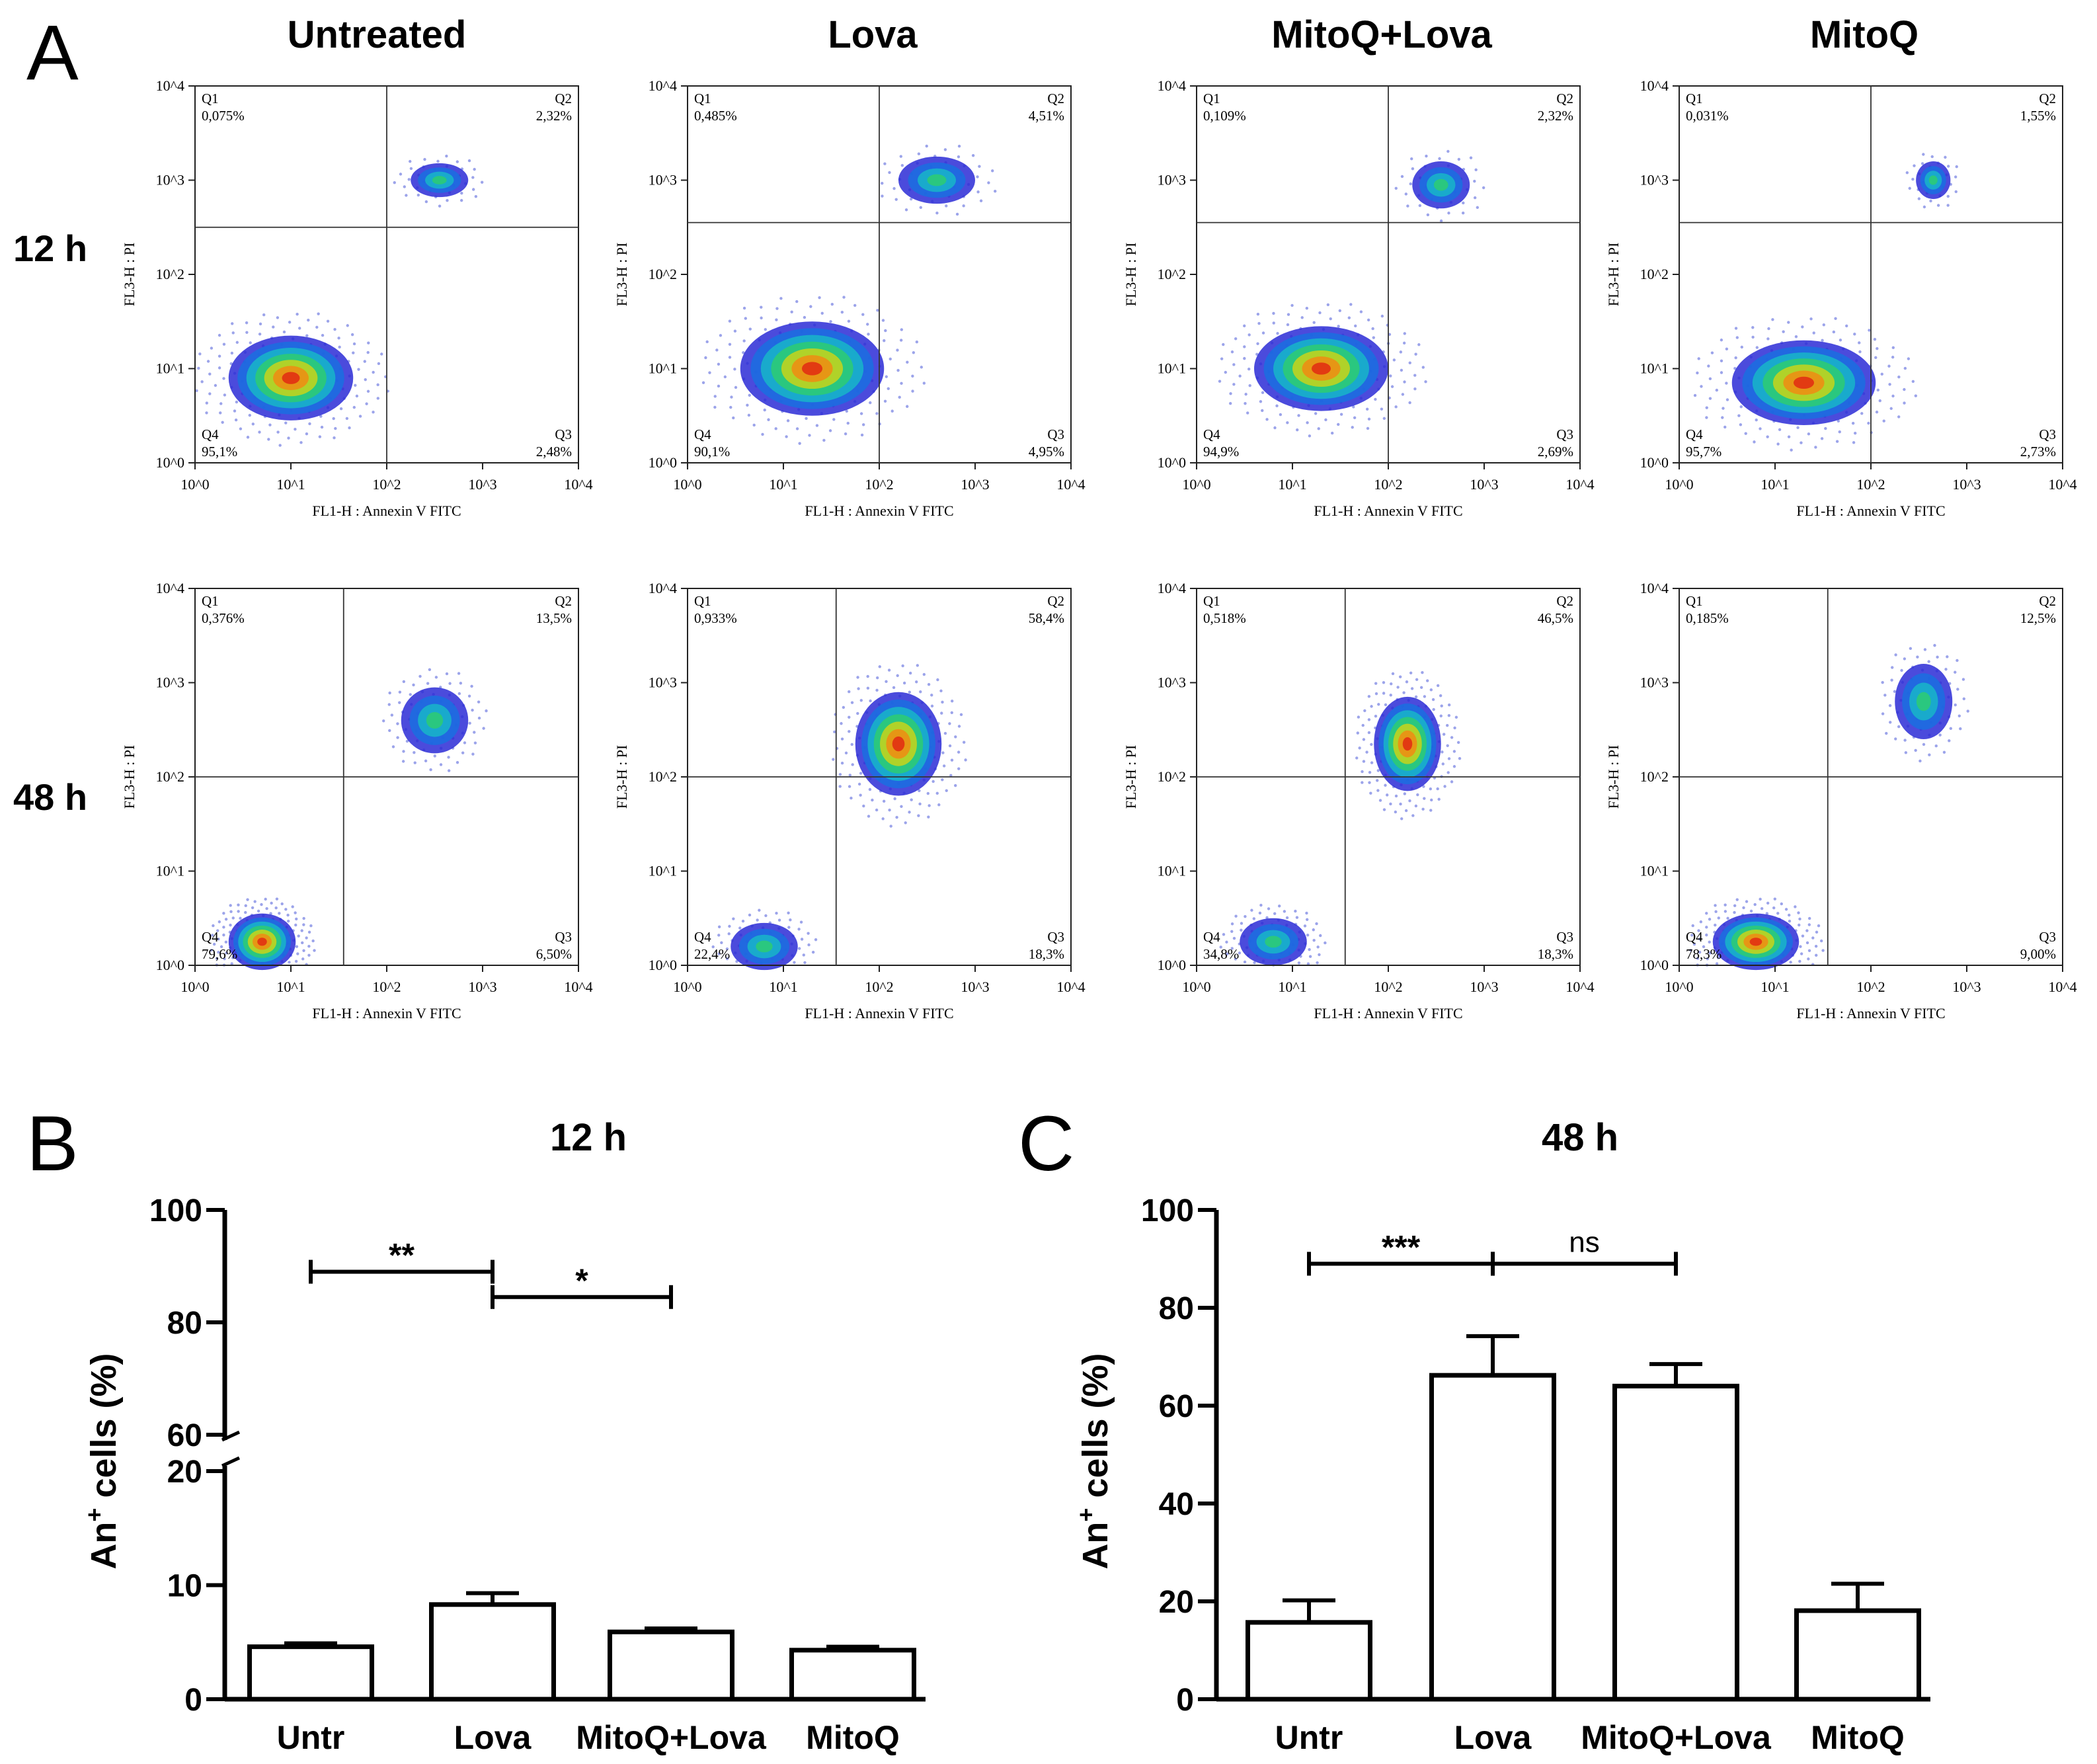  Describe the element at coordinates (1775, 987) in the screenshot. I see `x-tick-label: 10^1` at that location.